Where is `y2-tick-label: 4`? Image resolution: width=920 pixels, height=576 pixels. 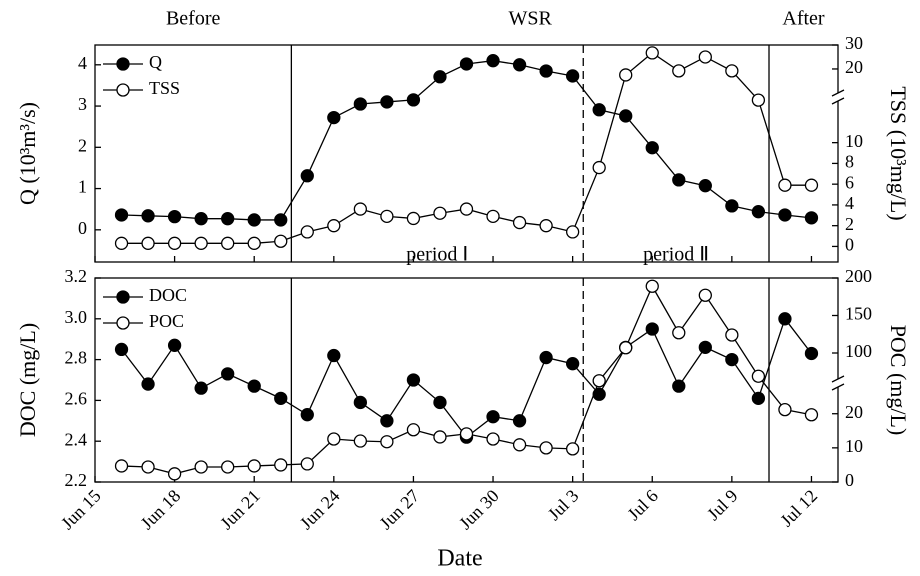 y2-tick-label: 4 is located at coordinates (849, 203).